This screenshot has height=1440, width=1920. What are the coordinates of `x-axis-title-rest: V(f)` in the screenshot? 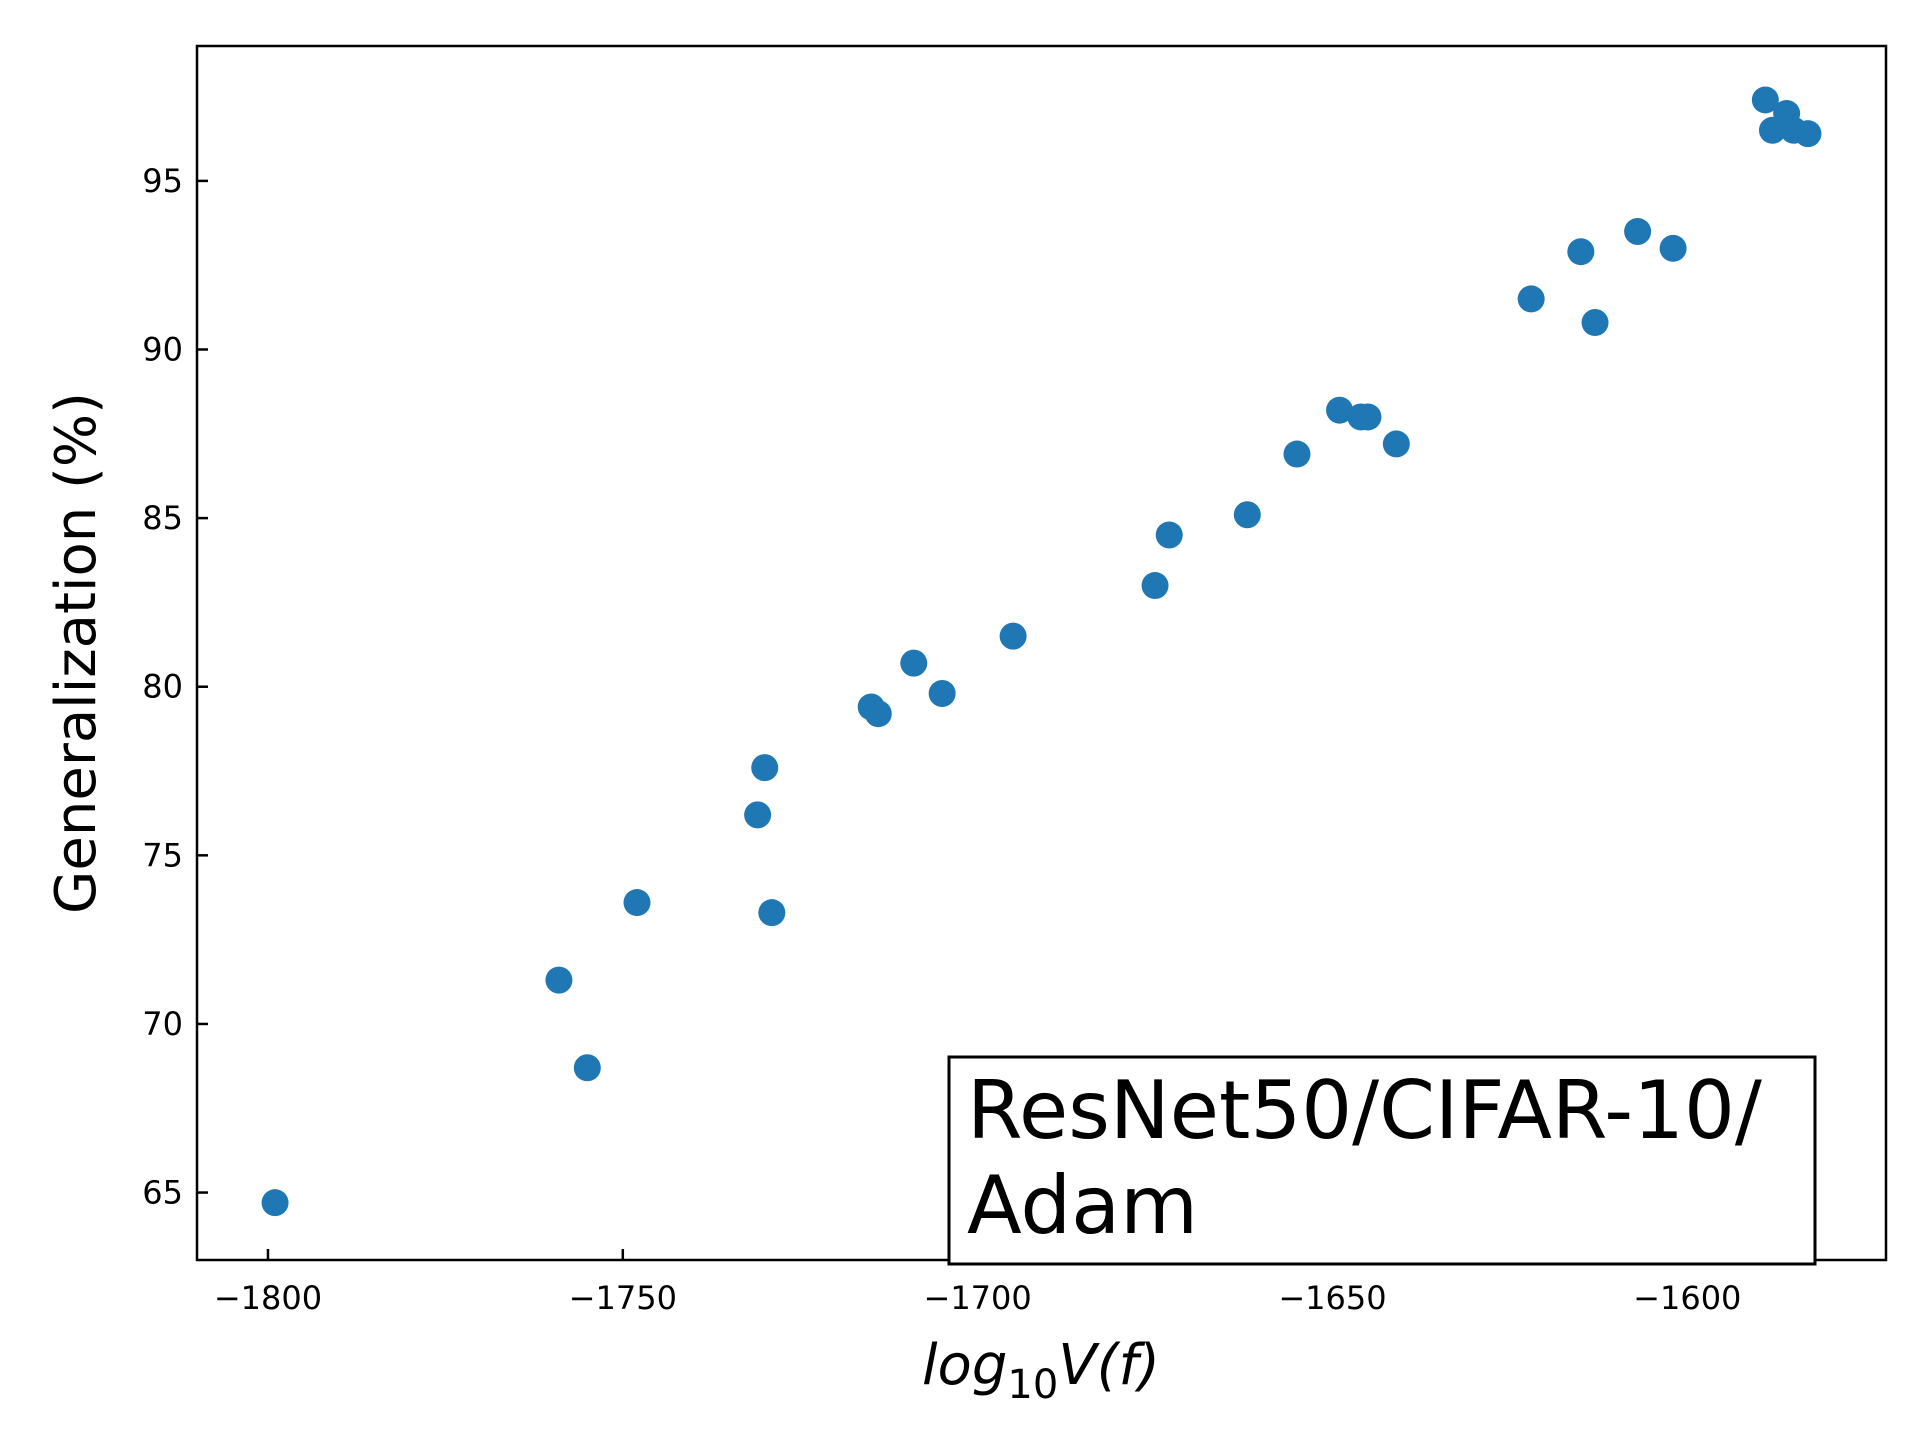 It's located at (1109, 1365).